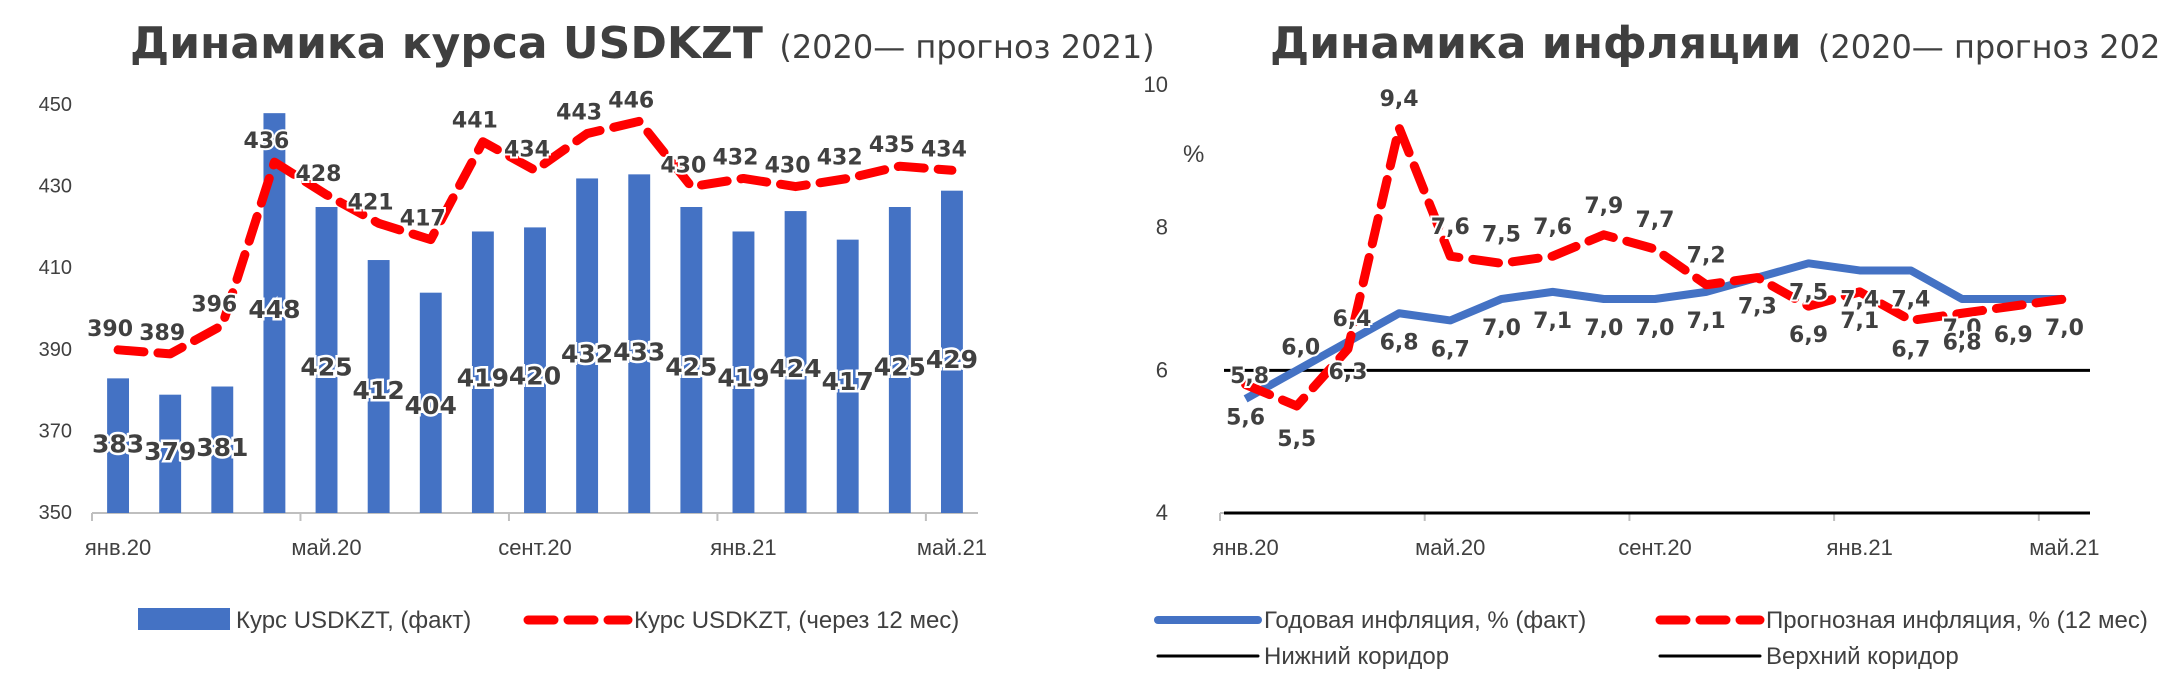 The height and width of the screenshot is (689, 2160). What do you see at coordinates (944, 149) in the screenshot?
I see `usdkzt-forecast-label: 434` at bounding box center [944, 149].